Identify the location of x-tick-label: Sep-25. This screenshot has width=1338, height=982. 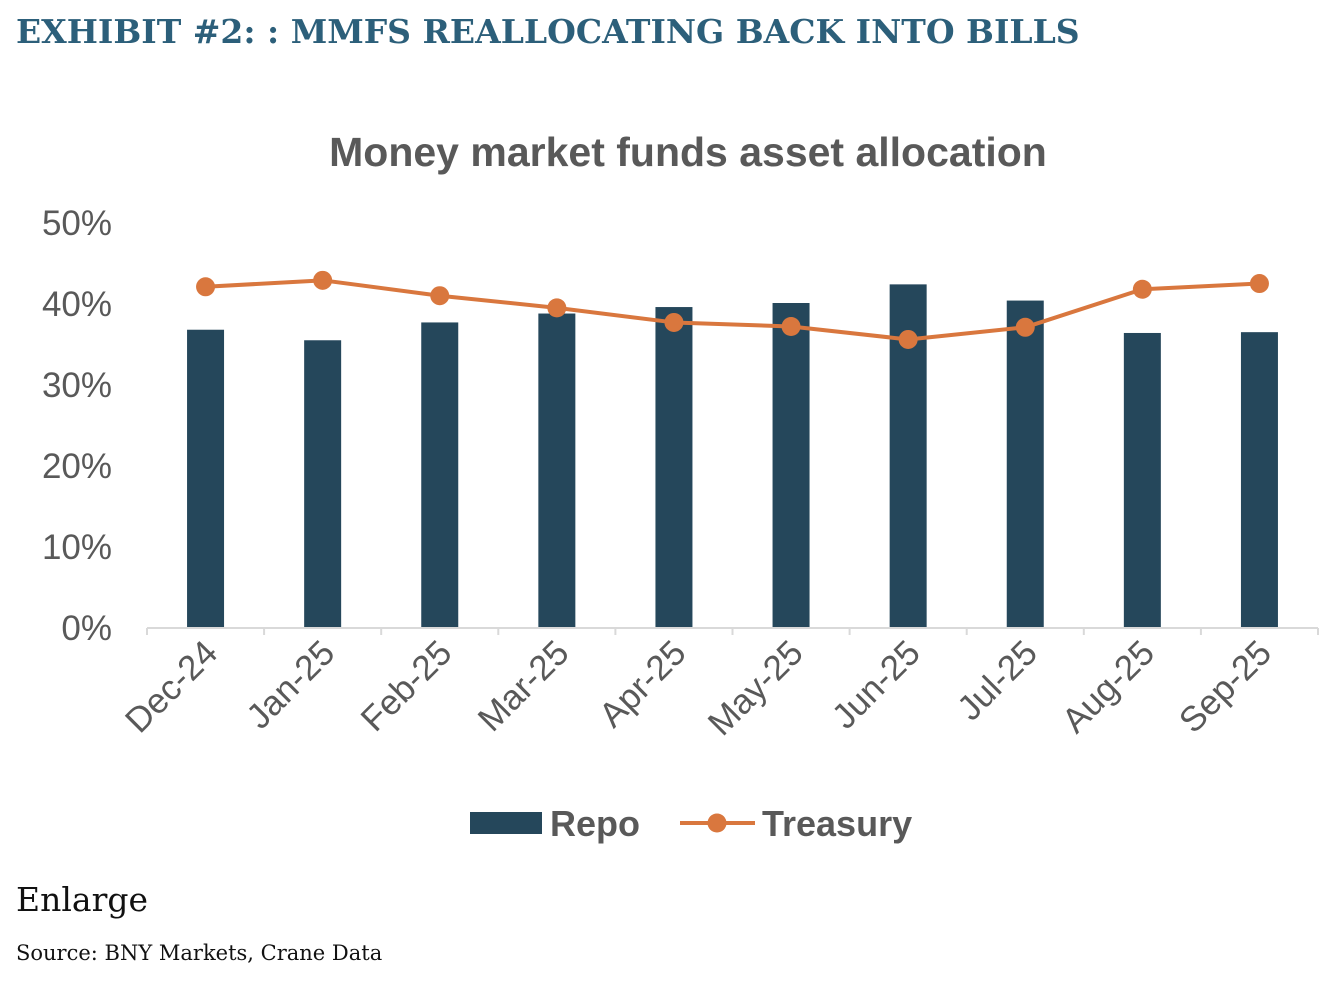
(1225, 686).